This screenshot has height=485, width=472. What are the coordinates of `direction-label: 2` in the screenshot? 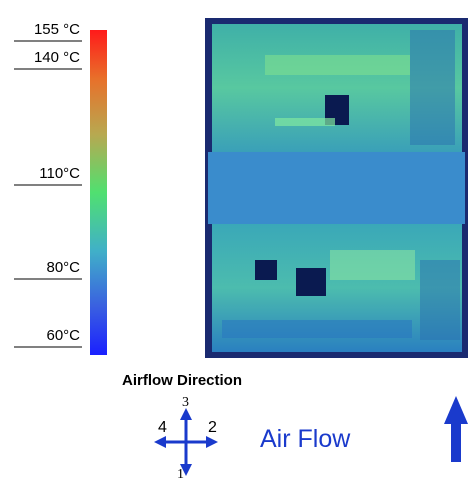 It's located at (212, 427).